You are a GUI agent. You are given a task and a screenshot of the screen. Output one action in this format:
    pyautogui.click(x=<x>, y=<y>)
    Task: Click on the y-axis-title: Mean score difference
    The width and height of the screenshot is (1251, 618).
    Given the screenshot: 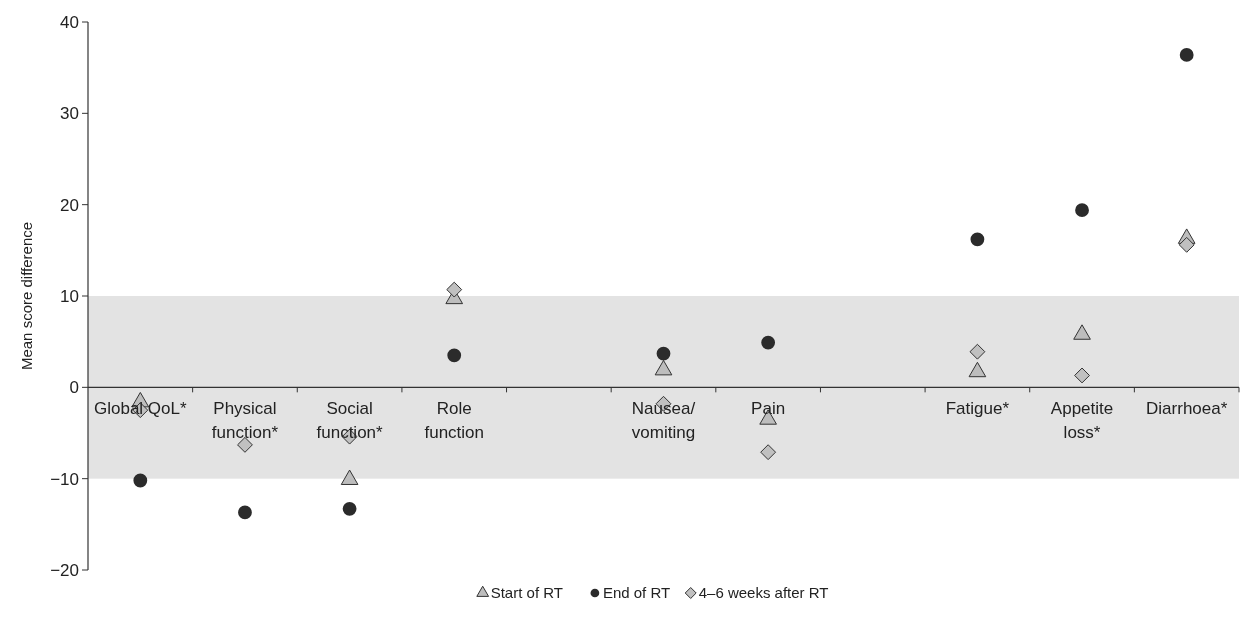 What is the action you would take?
    pyautogui.click(x=26, y=296)
    